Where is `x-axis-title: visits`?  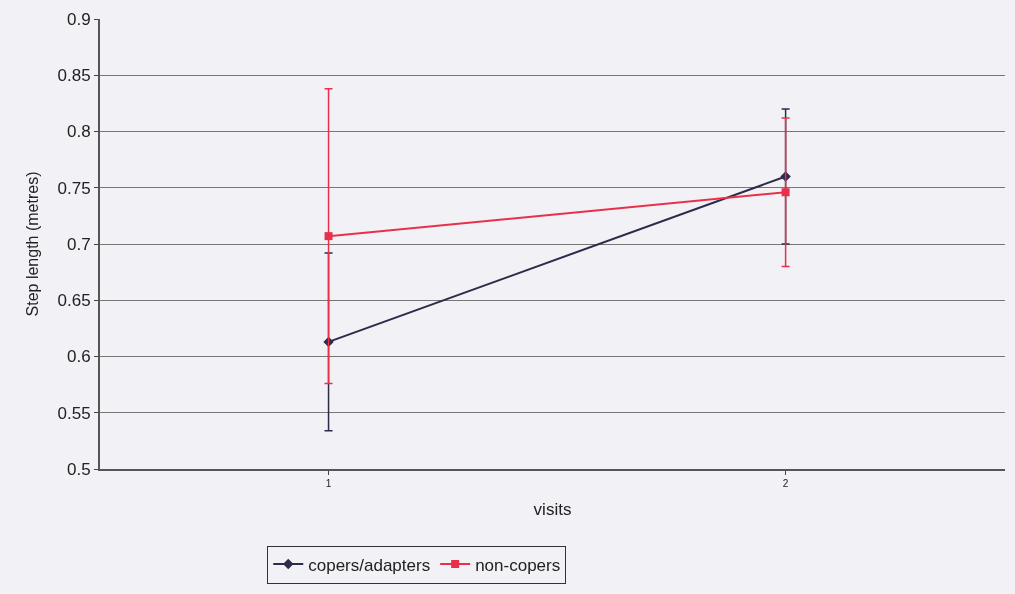 x-axis-title: visits is located at coordinates (552, 509).